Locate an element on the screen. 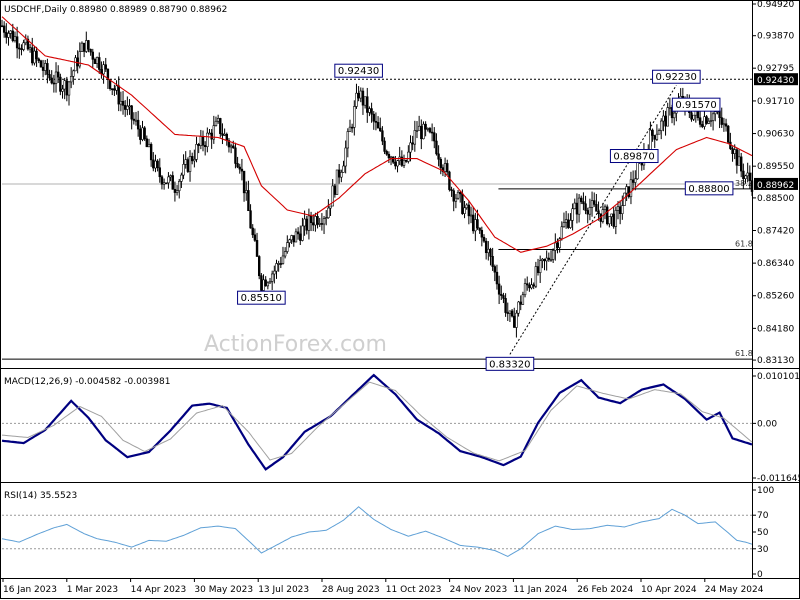 The height and width of the screenshot is (600, 800). macd-tick-label: 0.00 is located at coordinates (767, 424).